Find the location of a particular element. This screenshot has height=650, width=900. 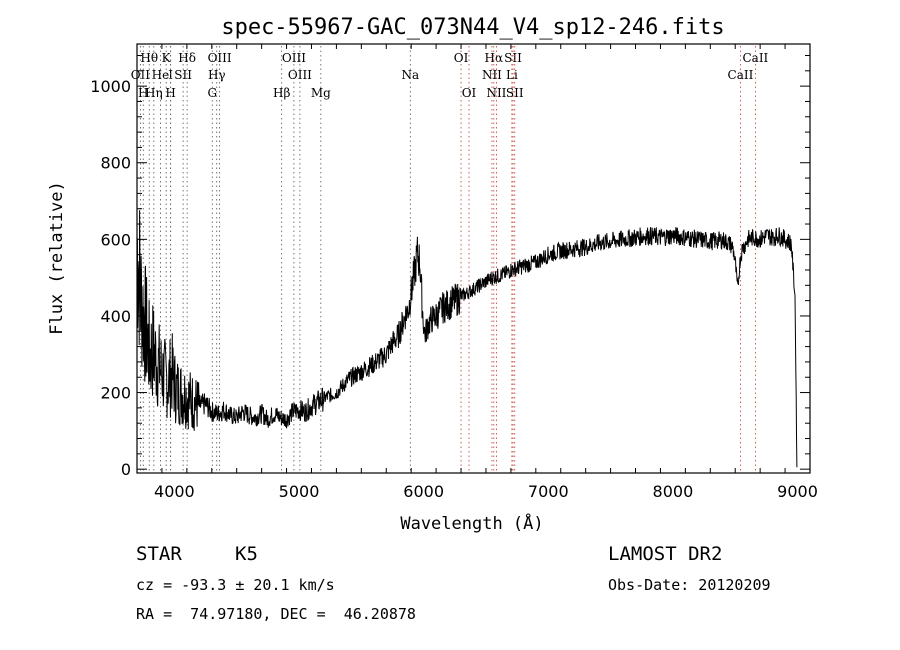

velocity-readout: cz = -93.3 ± 20.1 km/s is located at coordinates (235, 585).